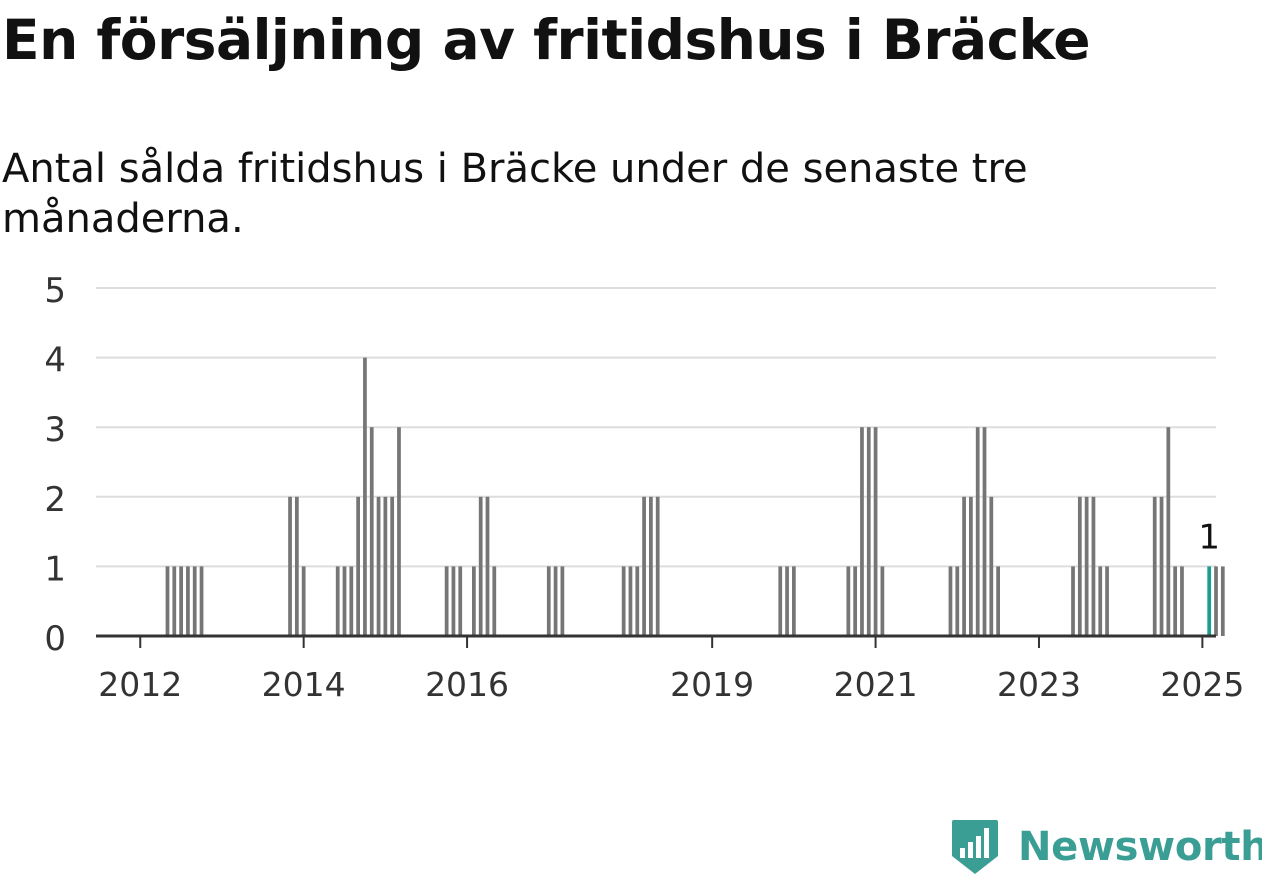 This screenshot has width=1262, height=879. Describe the element at coordinates (55, 639) in the screenshot. I see `y-tick-label: 0` at that location.